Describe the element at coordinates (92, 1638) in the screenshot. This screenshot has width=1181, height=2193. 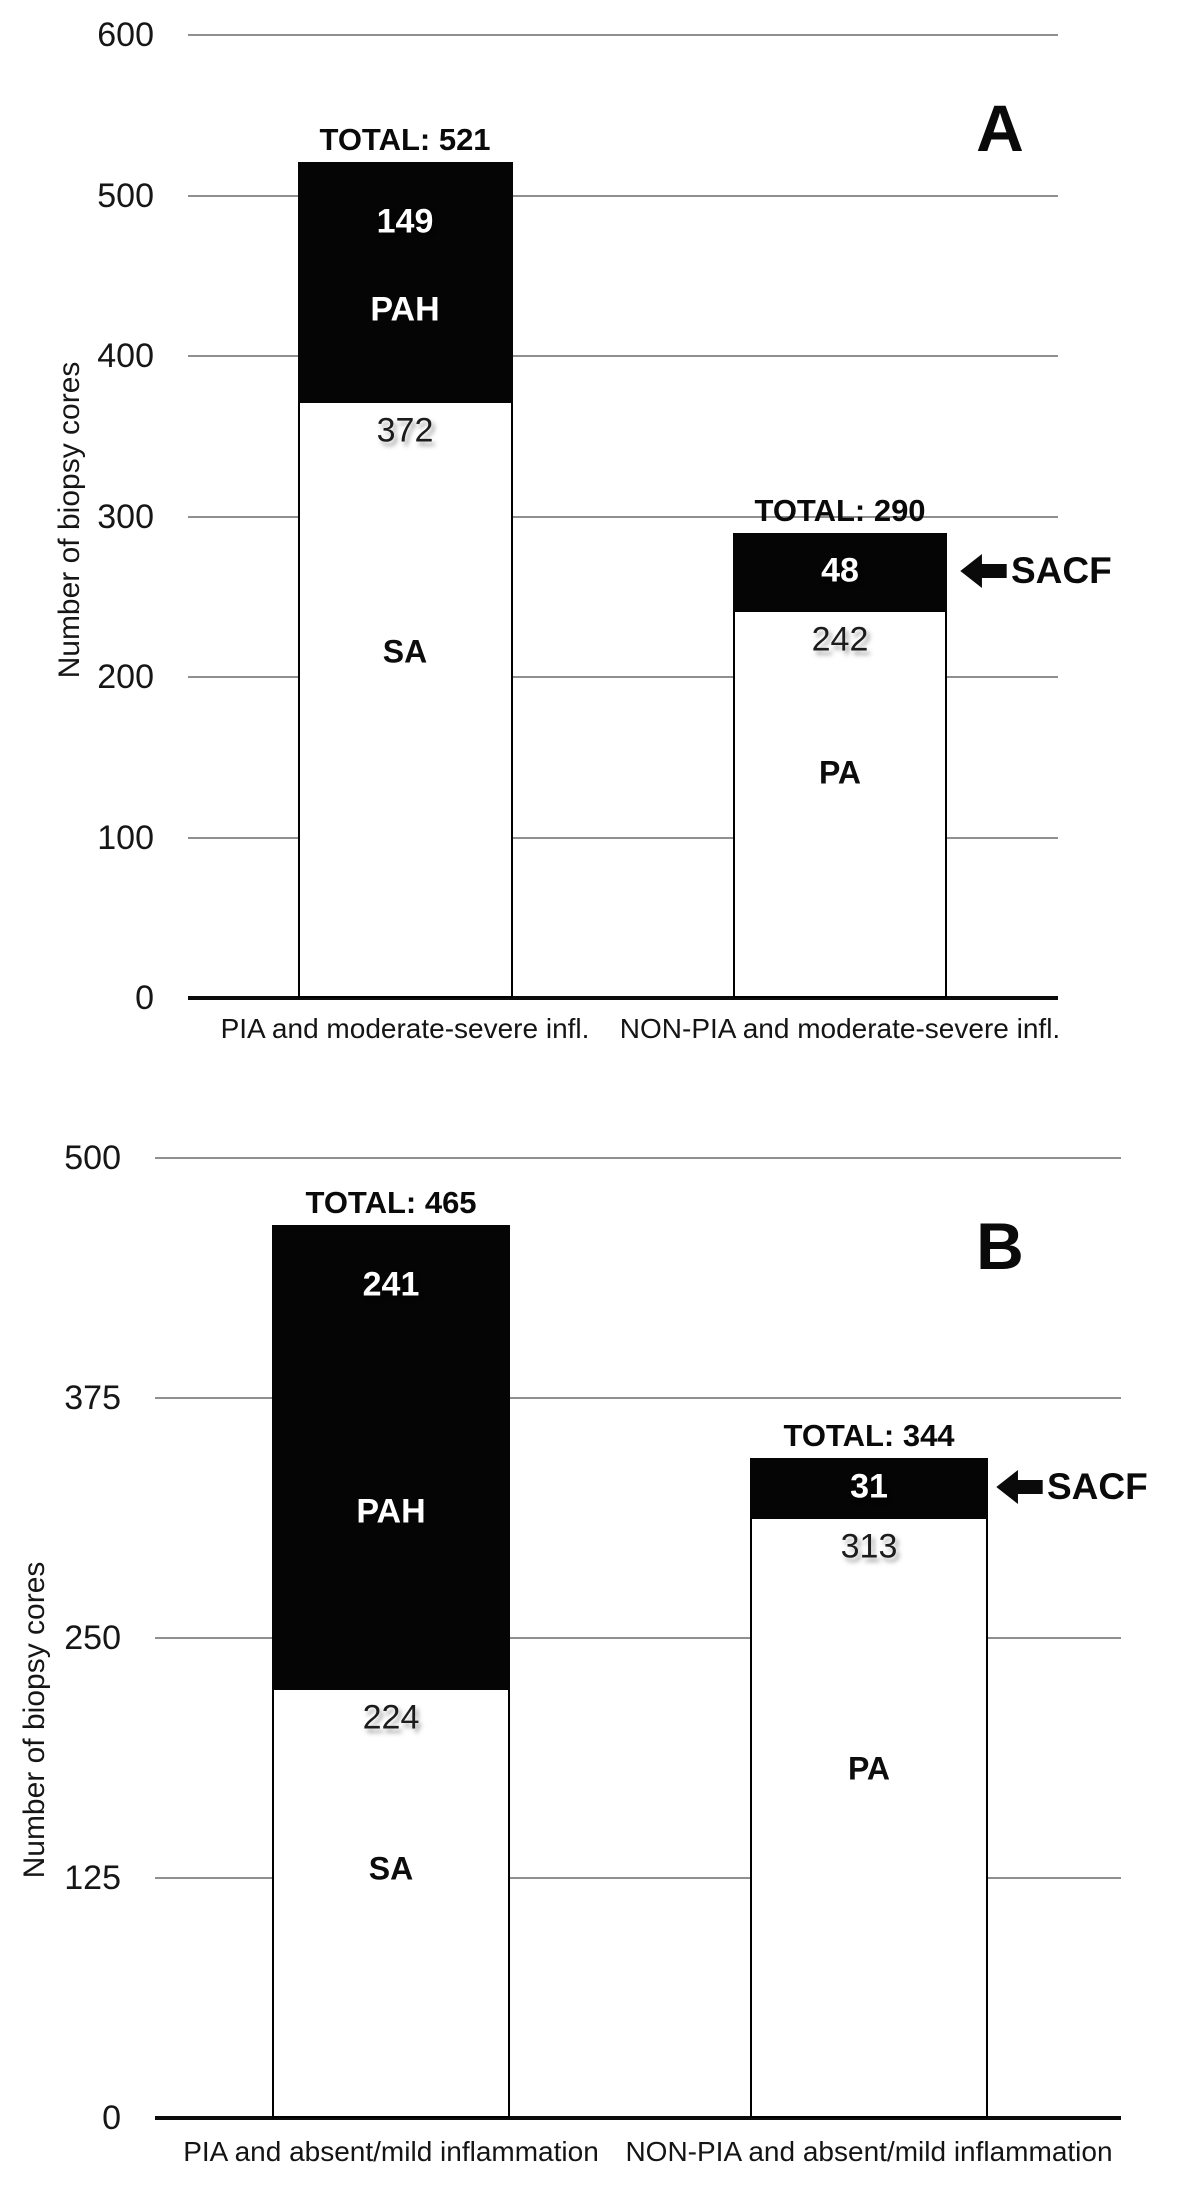
I see `y-tick-label: 250` at that location.